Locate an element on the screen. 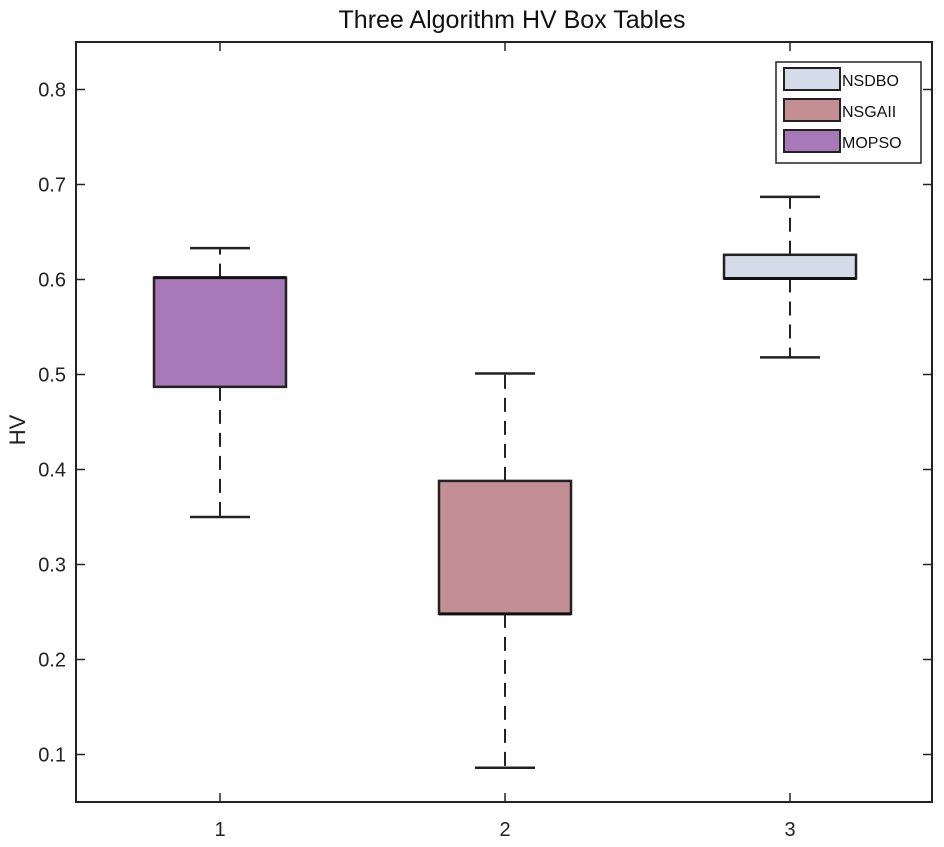 The image size is (944, 847). y-tick-label: 0.5 is located at coordinates (52, 376).